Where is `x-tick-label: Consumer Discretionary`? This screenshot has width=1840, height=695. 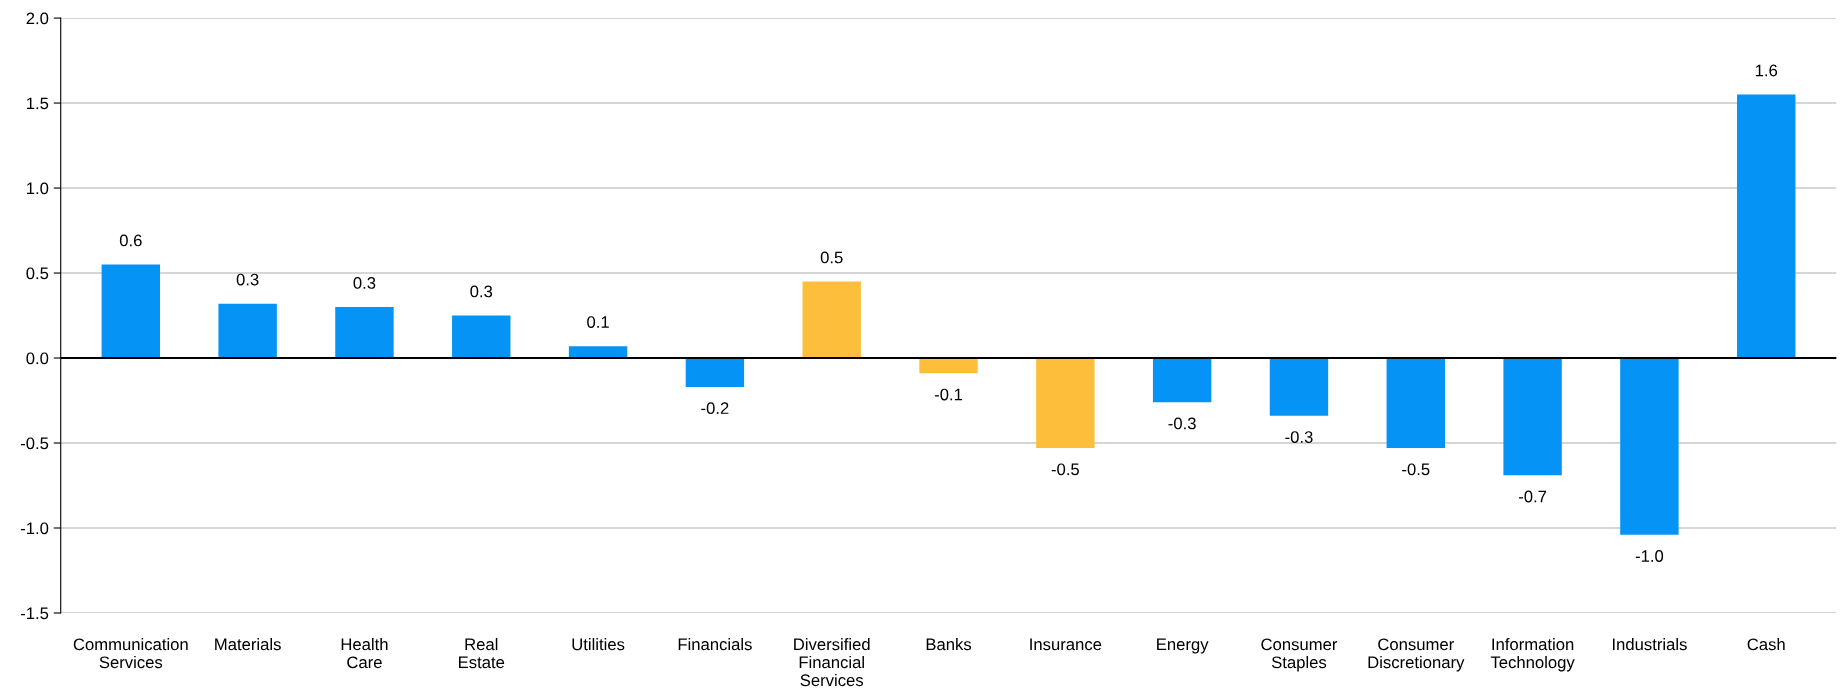
x-tick-label: Consumer Discretionary is located at coordinates (1416, 655).